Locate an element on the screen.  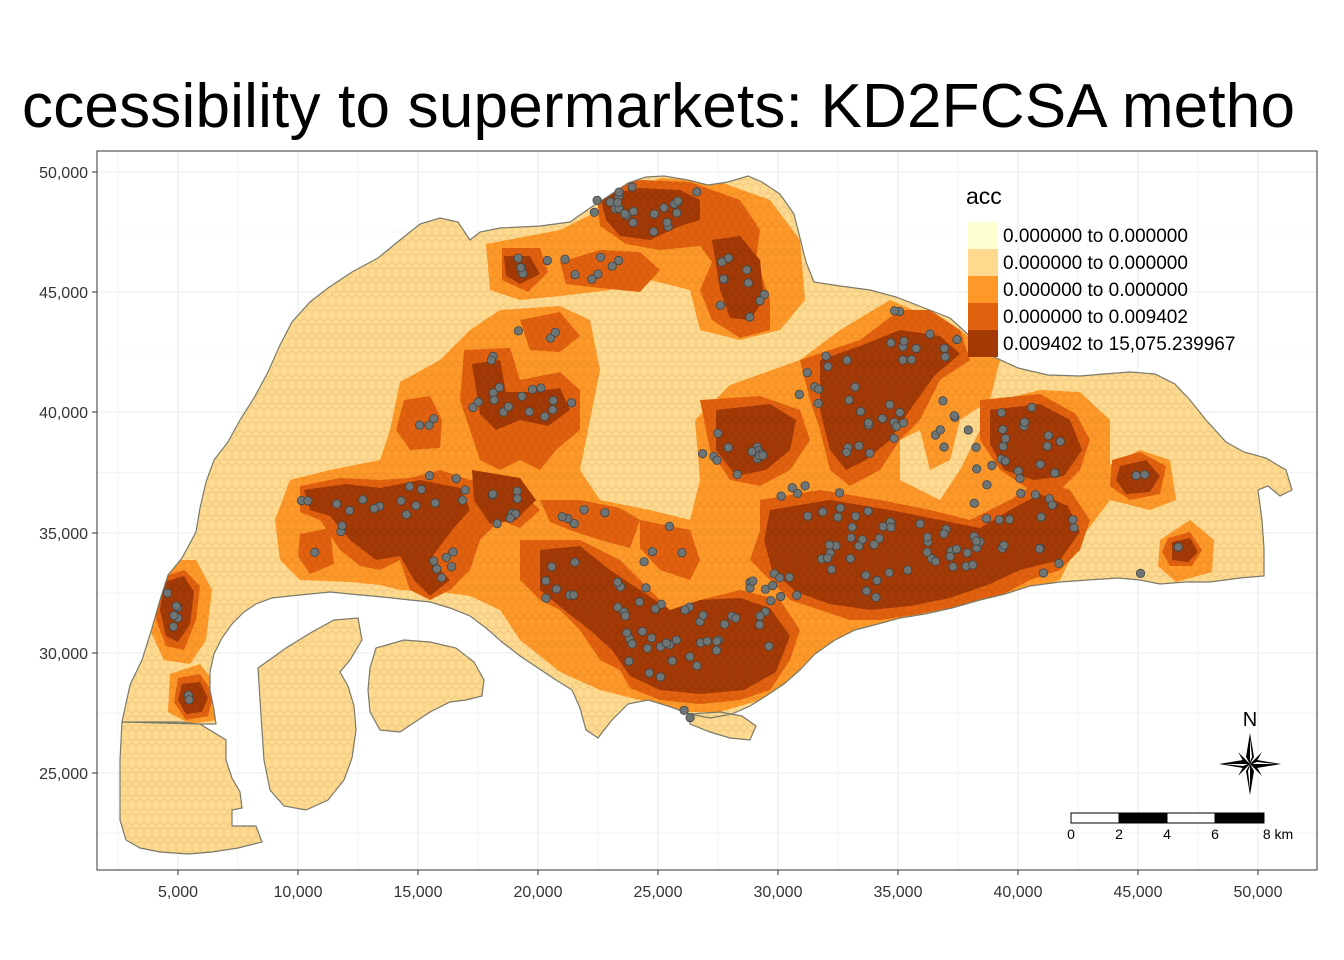
x-tick-label: 20,000 is located at coordinates (538, 892).